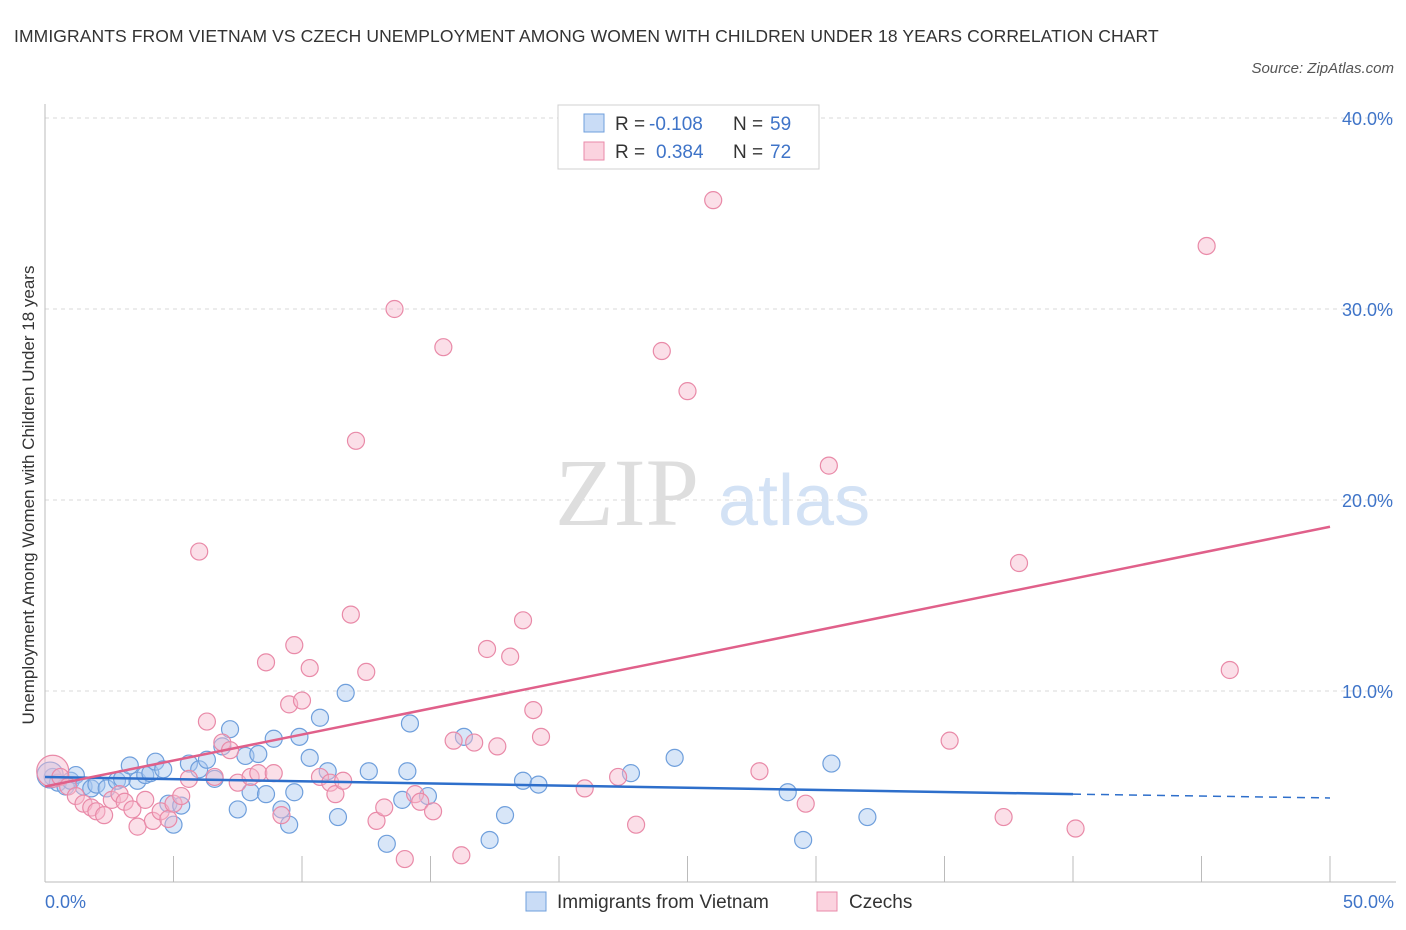  I want to click on legend-bottom: Immigrants from Vietnam Czechs, so click(718, 902).